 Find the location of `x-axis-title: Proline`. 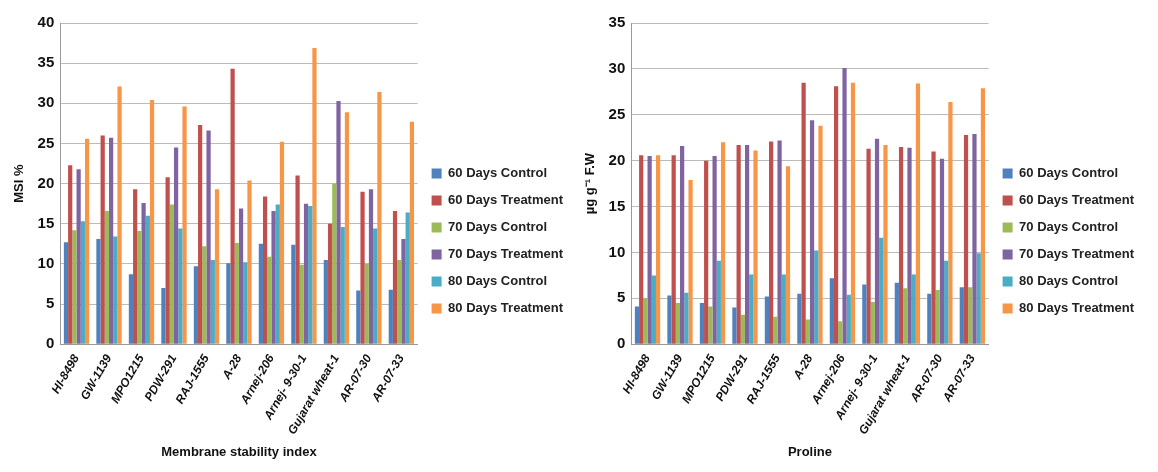

x-axis-title: Proline is located at coordinates (809, 451).